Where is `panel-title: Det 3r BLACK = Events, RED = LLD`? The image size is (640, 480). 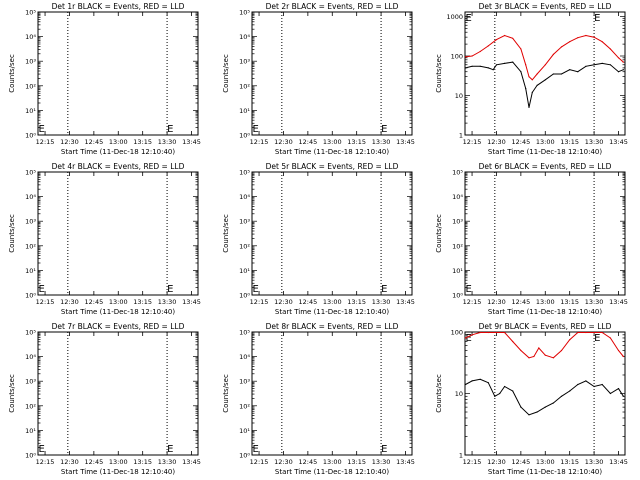
panel-title: Det 3r BLACK = Events, RED = LLD is located at coordinates (545, 6).